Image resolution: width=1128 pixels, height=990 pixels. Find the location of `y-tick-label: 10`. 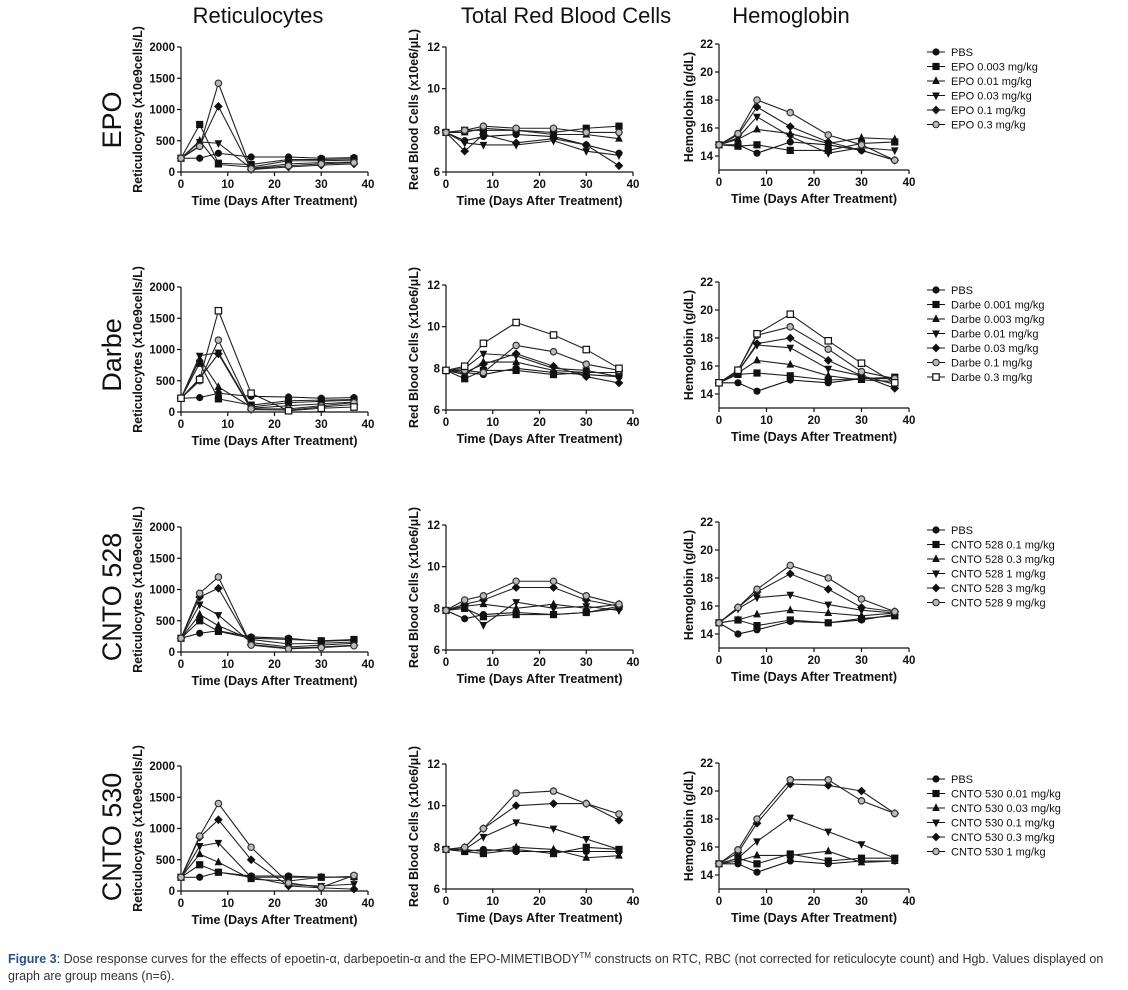

y-tick-label: 10 is located at coordinates (433, 807).